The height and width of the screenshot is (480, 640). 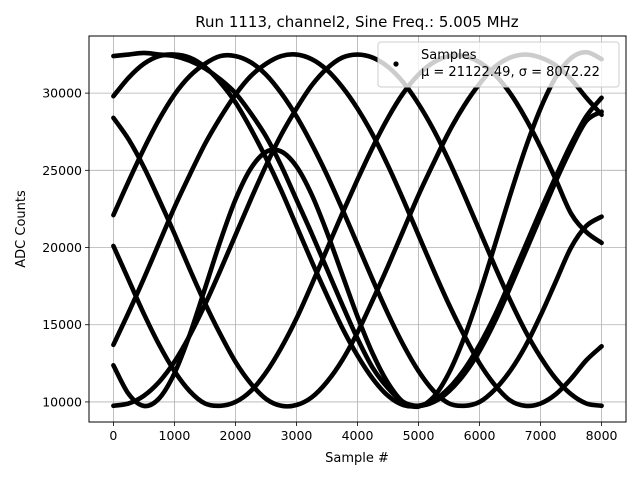 What do you see at coordinates (297, 435) in the screenshot?
I see `x-tick-label: 3000` at bounding box center [297, 435].